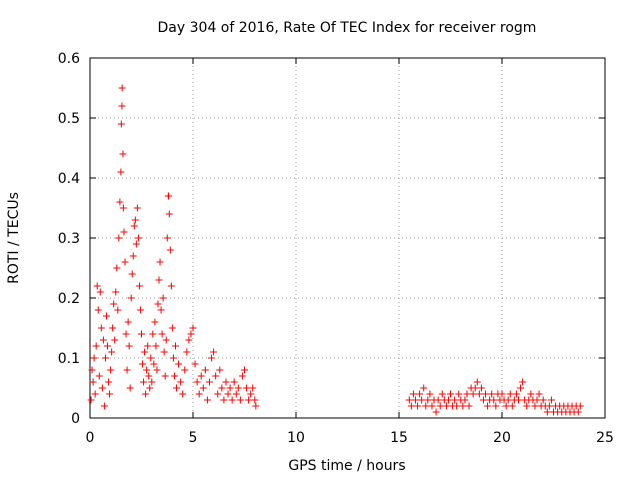 The height and width of the screenshot is (480, 640). Describe the element at coordinates (69, 299) in the screenshot. I see `y-tick-label: 0.2` at that location.